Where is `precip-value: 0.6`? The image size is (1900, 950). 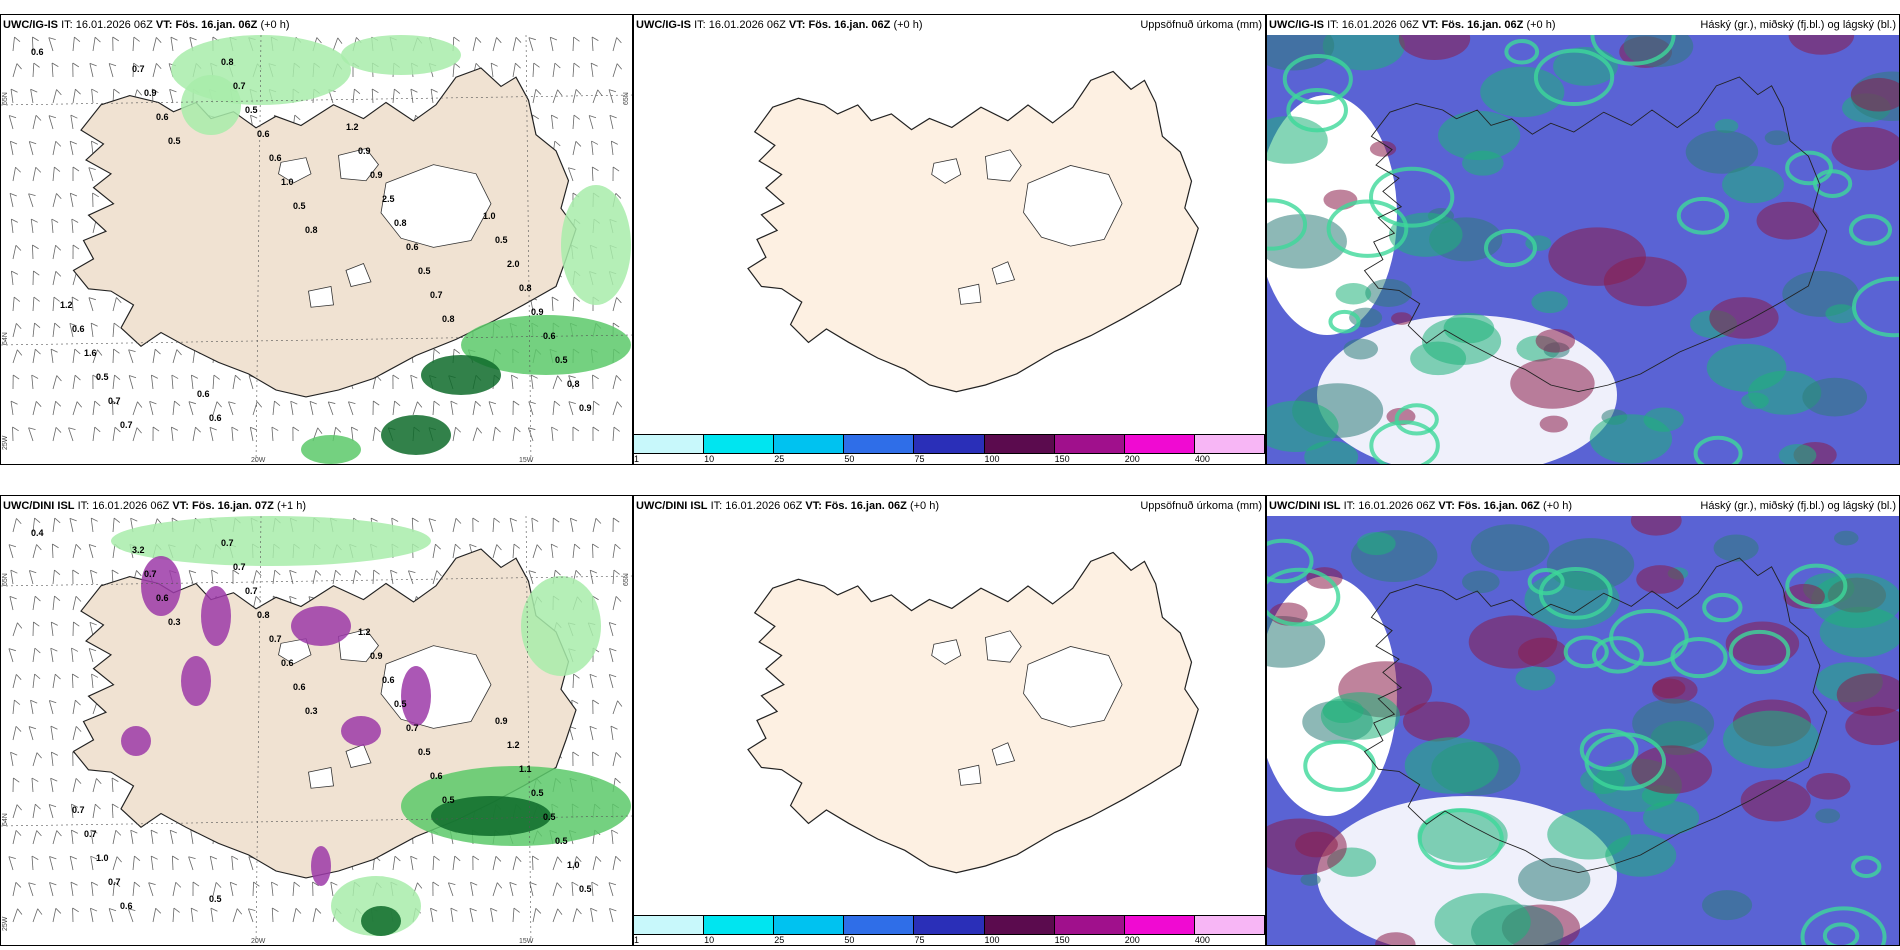 precip-value: 0.6 is located at coordinates (549, 336).